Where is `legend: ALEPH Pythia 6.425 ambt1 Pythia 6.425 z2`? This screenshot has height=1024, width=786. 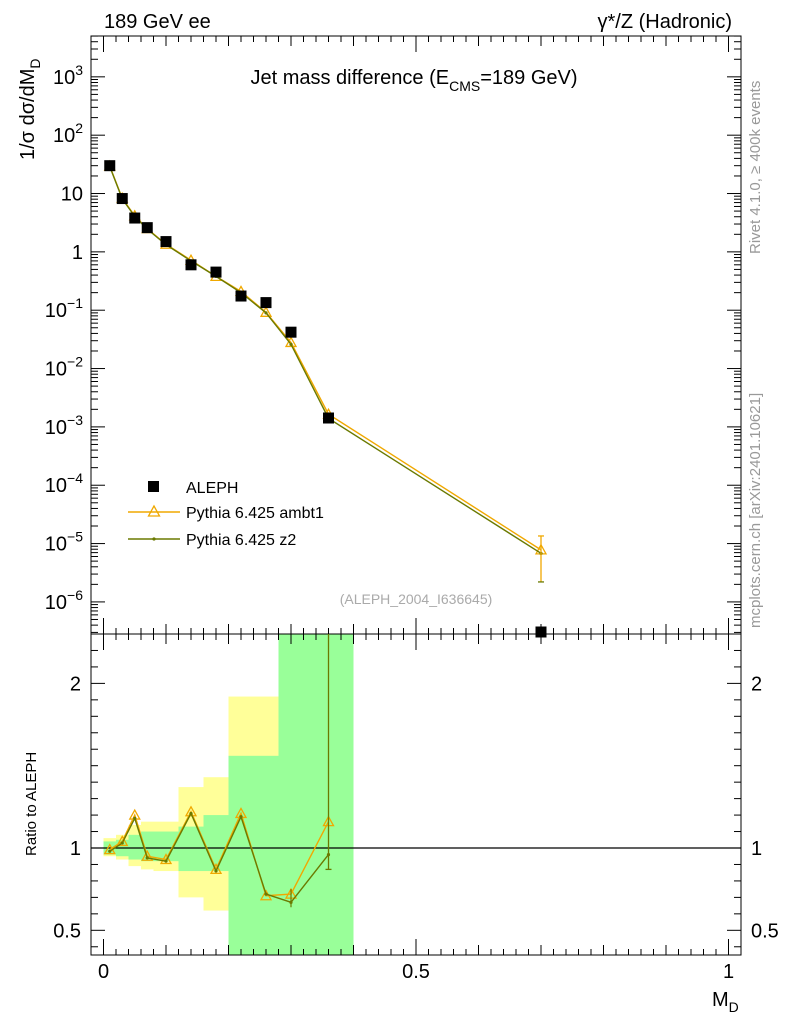 legend: ALEPH Pythia 6.425 ambt1 Pythia 6.425 z2 is located at coordinates (226, 514).